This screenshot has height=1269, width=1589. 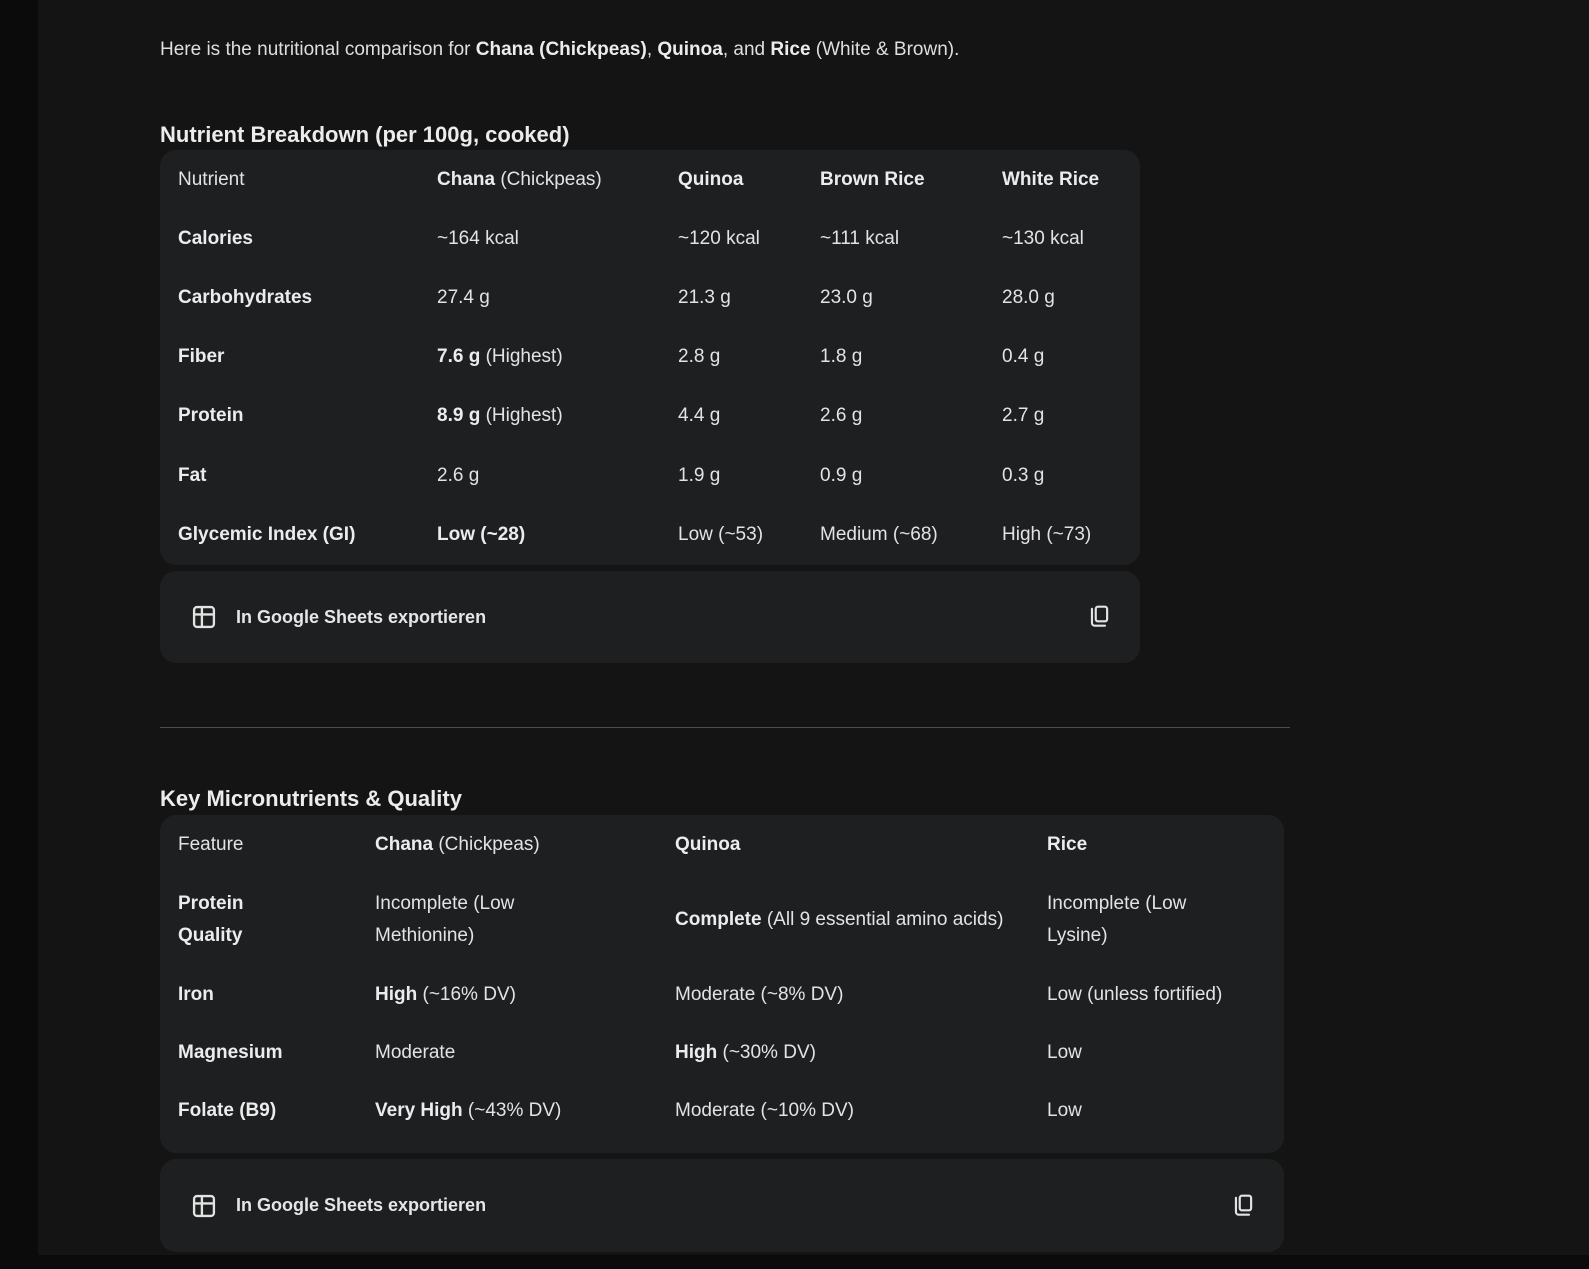 I want to click on row-label: Calories, so click(x=215, y=238).